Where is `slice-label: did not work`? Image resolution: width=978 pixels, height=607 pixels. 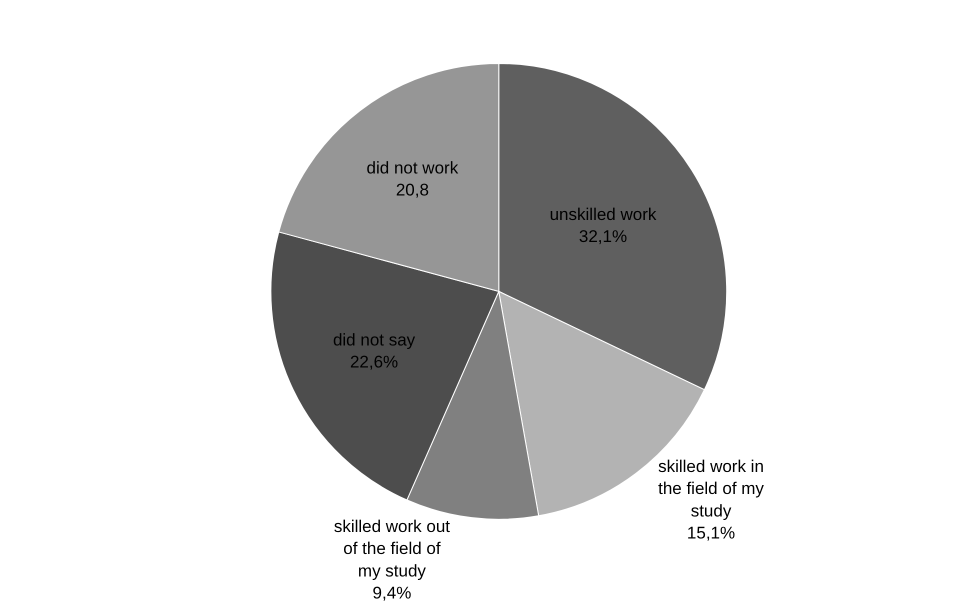 slice-label: did not work is located at coordinates (412, 168).